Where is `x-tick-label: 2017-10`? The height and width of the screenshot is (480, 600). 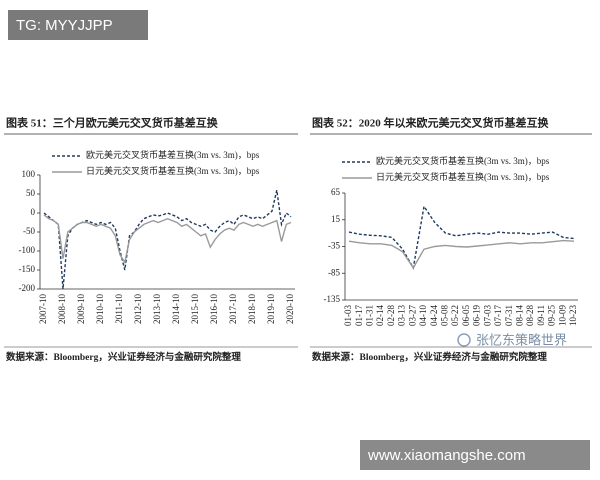 x-tick-label: 2017-10 is located at coordinates (233, 309).